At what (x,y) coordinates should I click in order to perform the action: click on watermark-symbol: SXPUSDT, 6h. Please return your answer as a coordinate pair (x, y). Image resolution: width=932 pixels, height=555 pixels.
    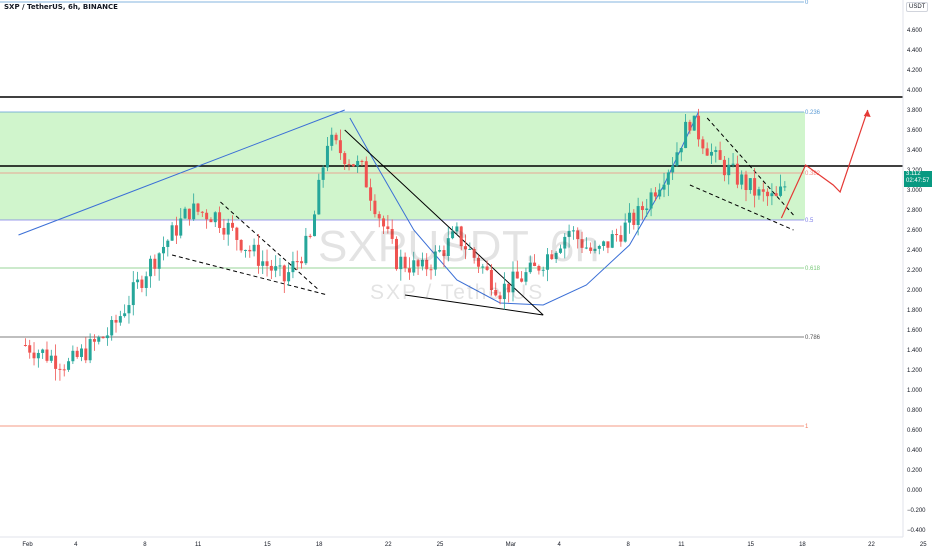
    Looking at the image, I should click on (459, 246).